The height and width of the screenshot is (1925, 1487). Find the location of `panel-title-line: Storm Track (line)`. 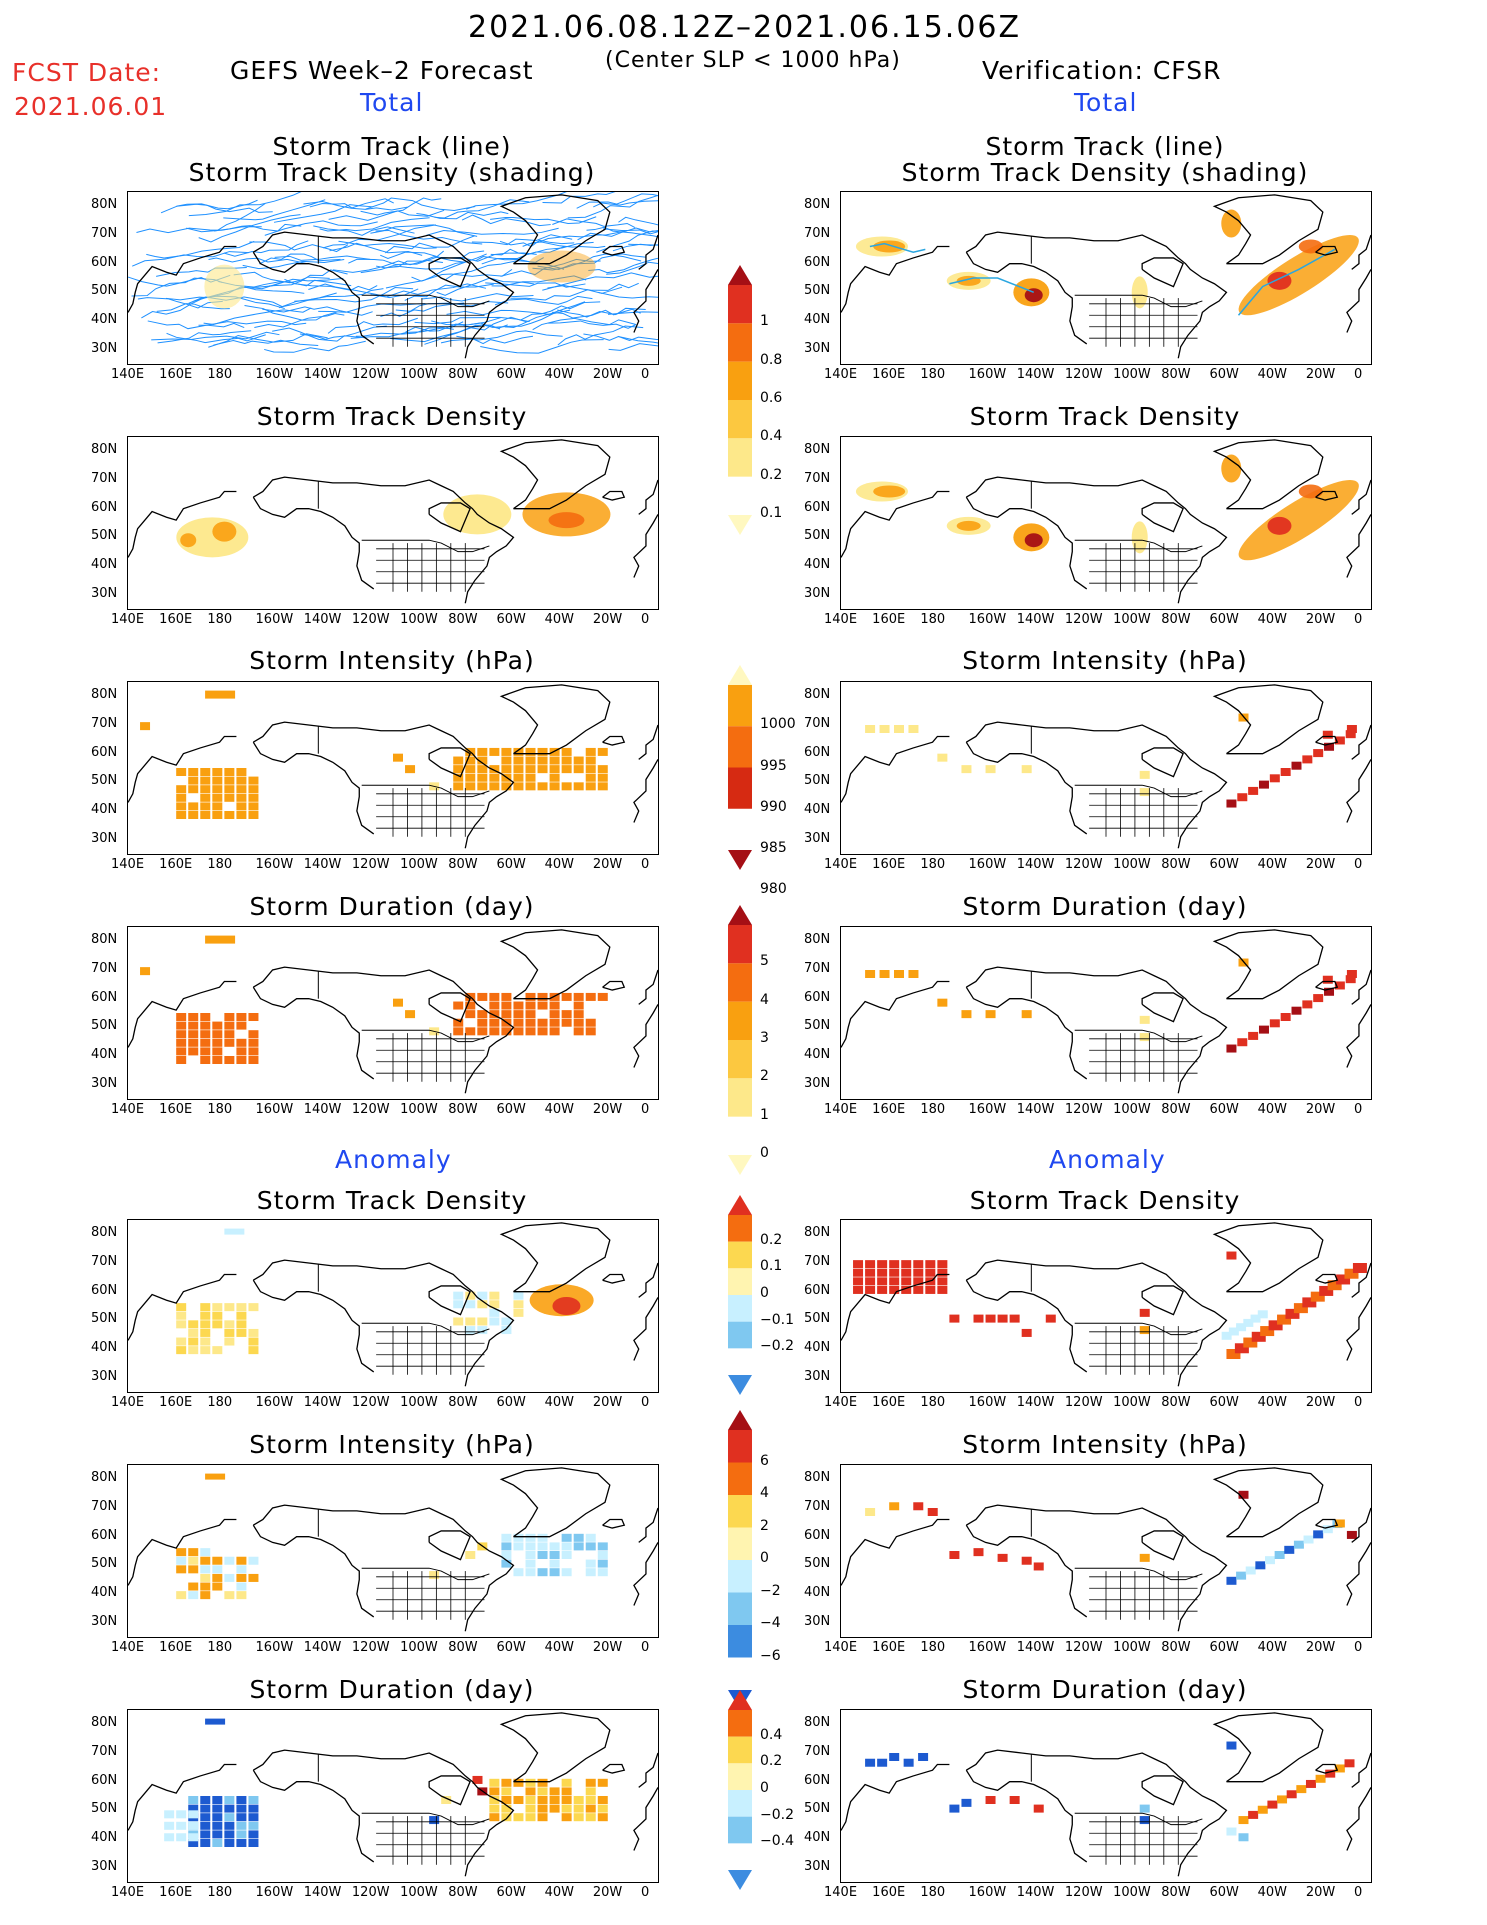

panel-title-line: Storm Track (line) is located at coordinates (1105, 146).